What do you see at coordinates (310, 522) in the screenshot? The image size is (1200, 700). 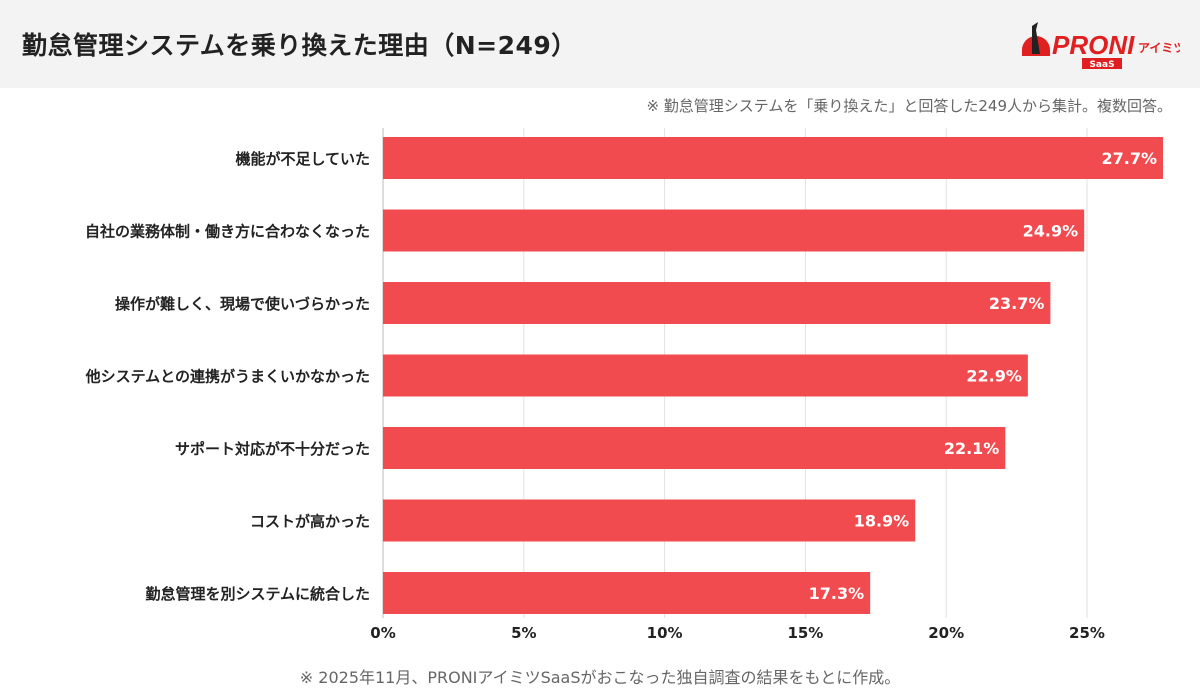 I see `category-label: コストが高かった` at bounding box center [310, 522].